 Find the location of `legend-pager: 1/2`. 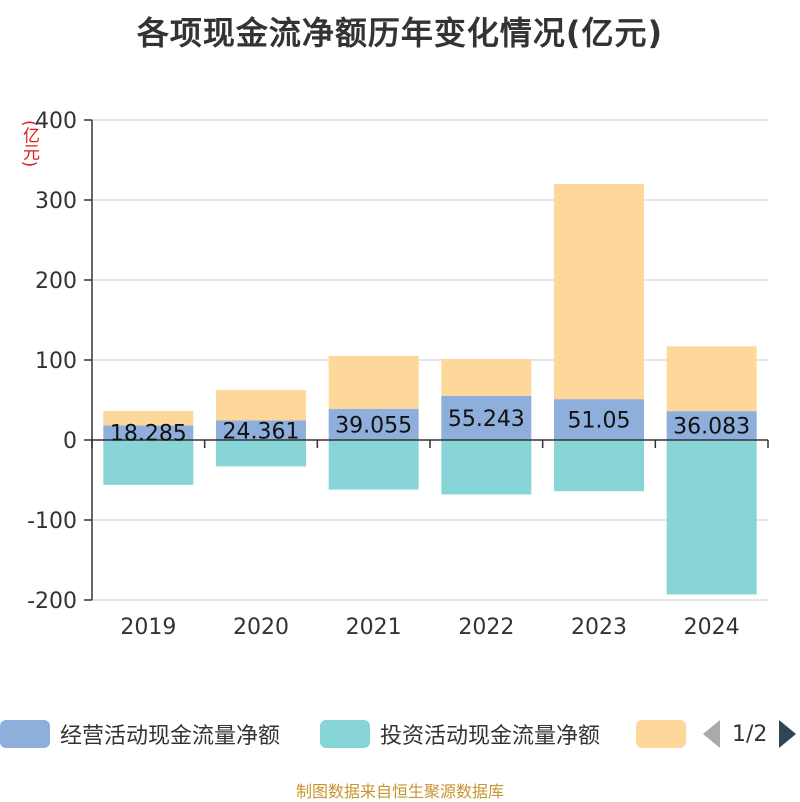

legend-pager: 1/2 is located at coordinates (750, 734).